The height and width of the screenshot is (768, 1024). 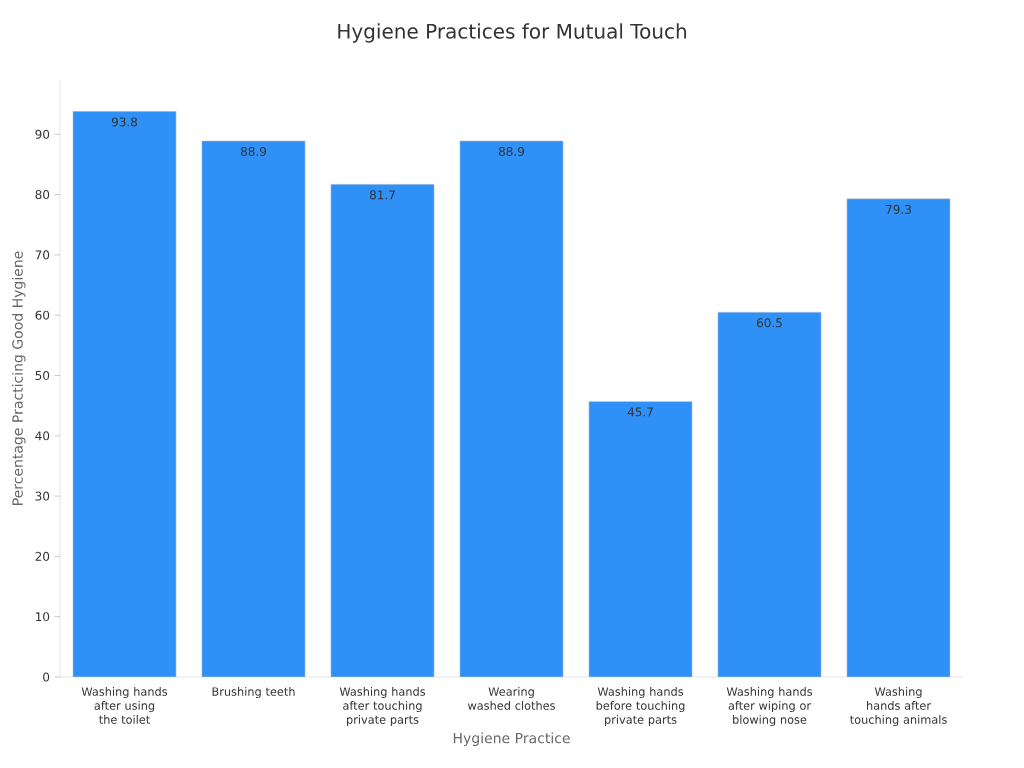 I want to click on y-tick-label: 80, so click(x=42, y=195).